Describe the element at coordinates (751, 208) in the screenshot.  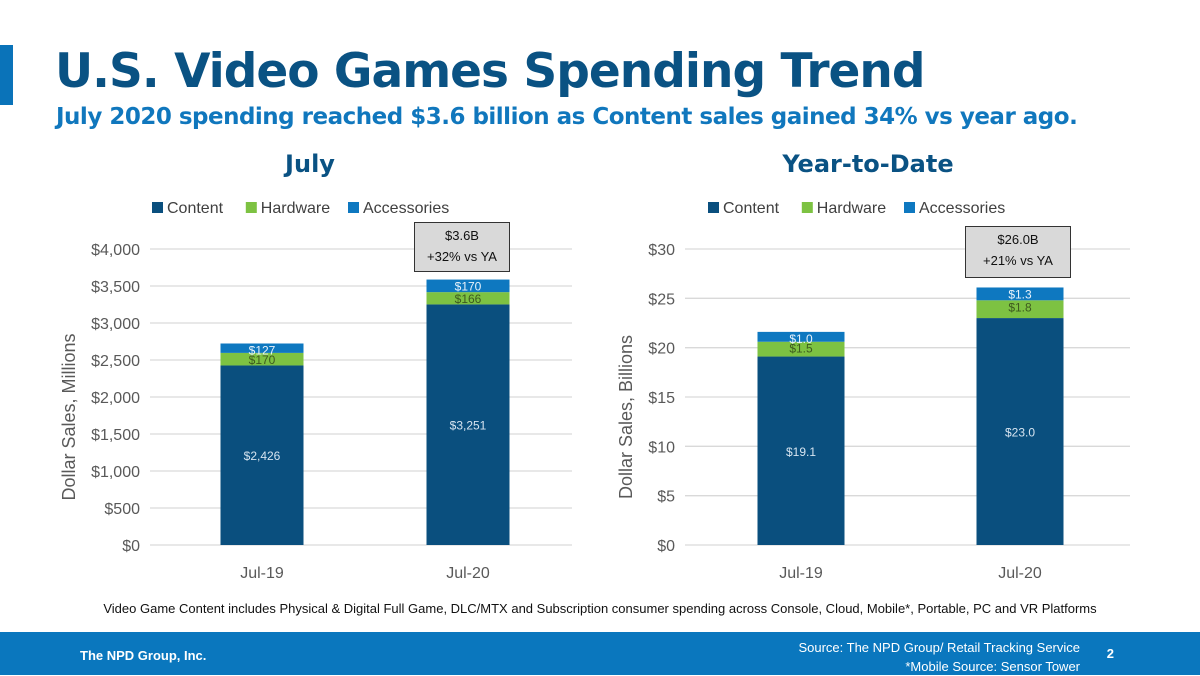
I see `ytd-legend-label-content: Content` at that location.